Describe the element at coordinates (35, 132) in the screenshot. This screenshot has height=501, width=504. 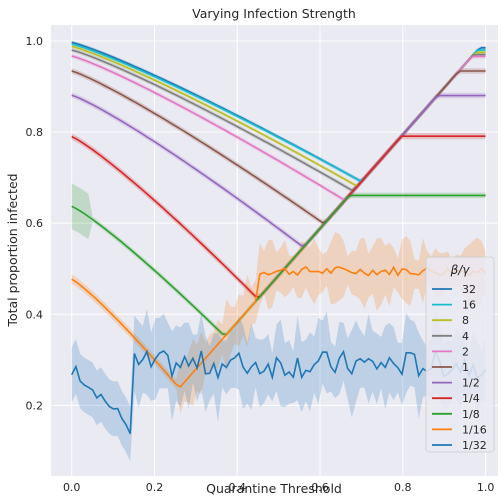
I see `y-tick-label: 0.8` at that location.